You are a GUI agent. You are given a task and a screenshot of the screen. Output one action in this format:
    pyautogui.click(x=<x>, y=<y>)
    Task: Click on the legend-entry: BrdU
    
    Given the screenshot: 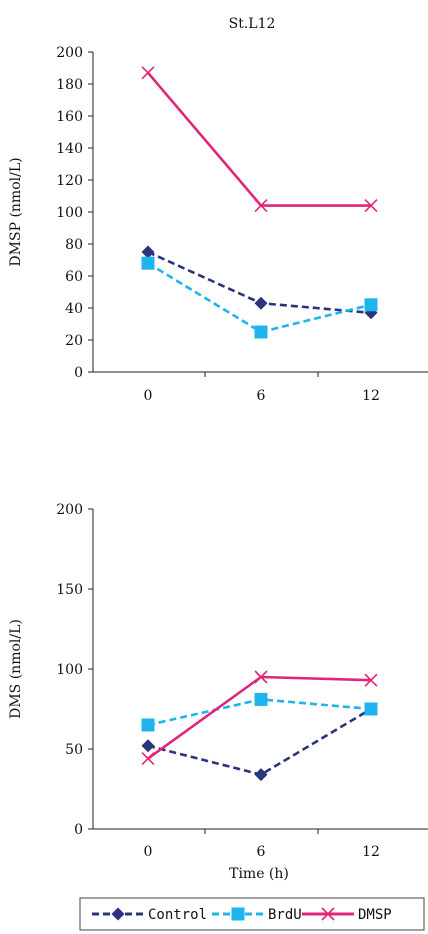 What is the action you would take?
    pyautogui.click(x=257, y=915)
    